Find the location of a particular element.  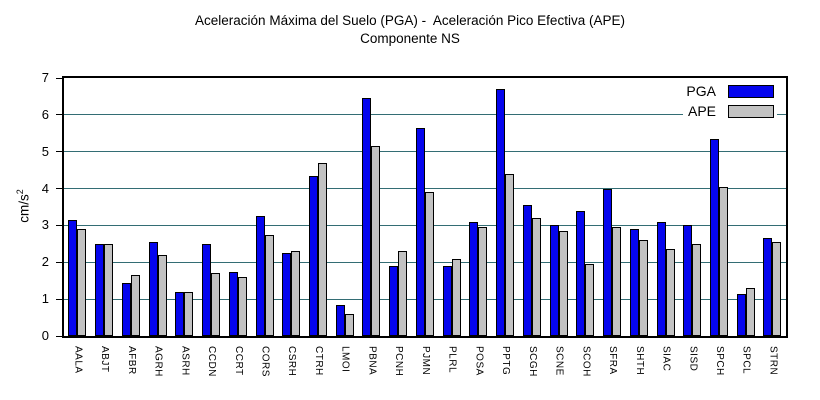

x-cell: SCNE is located at coordinates (558, 369).